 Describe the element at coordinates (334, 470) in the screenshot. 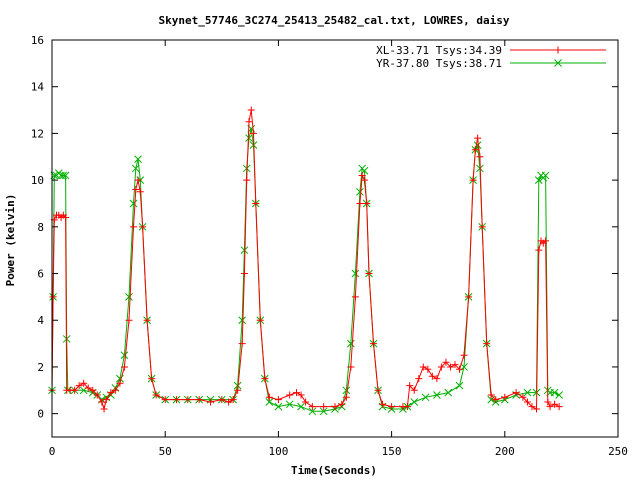

I see `x-axis-label: Time(Seconds)` at that location.